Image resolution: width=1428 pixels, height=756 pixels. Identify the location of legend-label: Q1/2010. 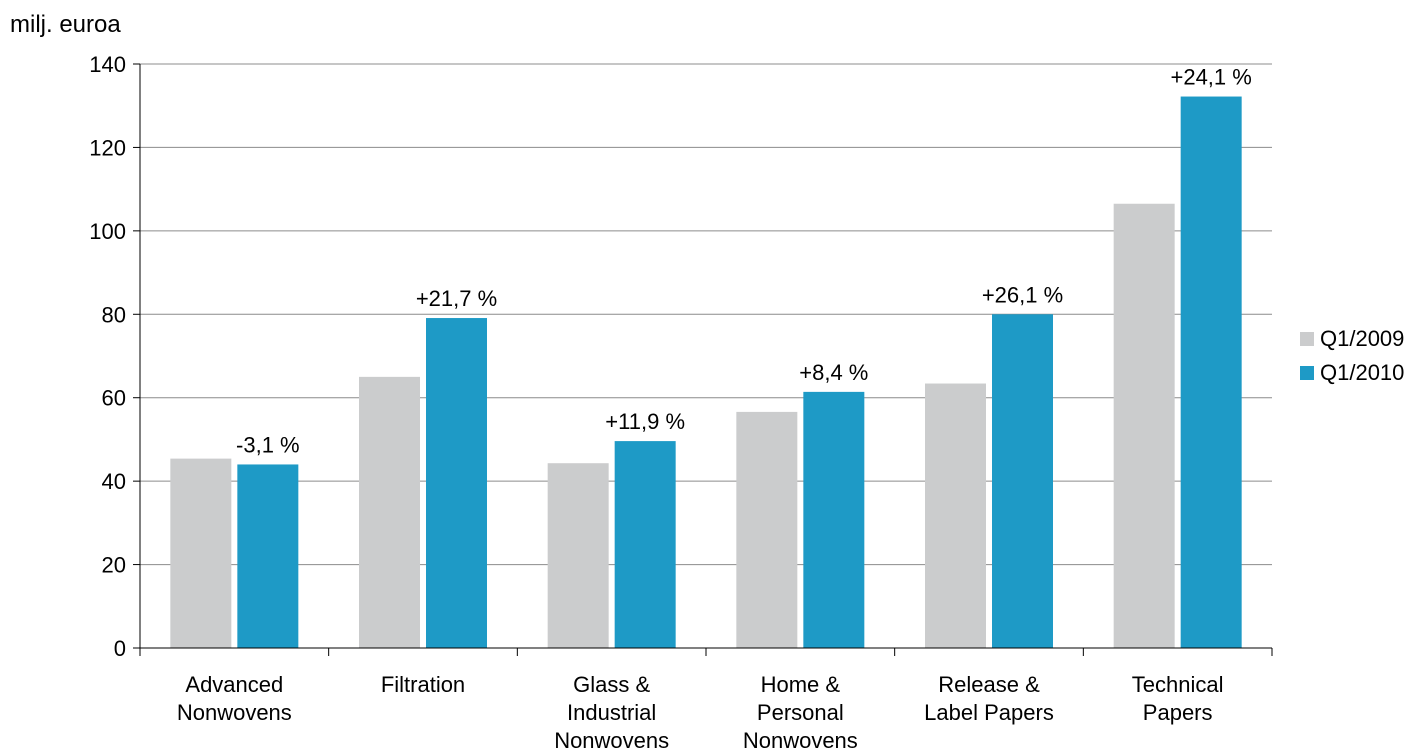
(1362, 372).